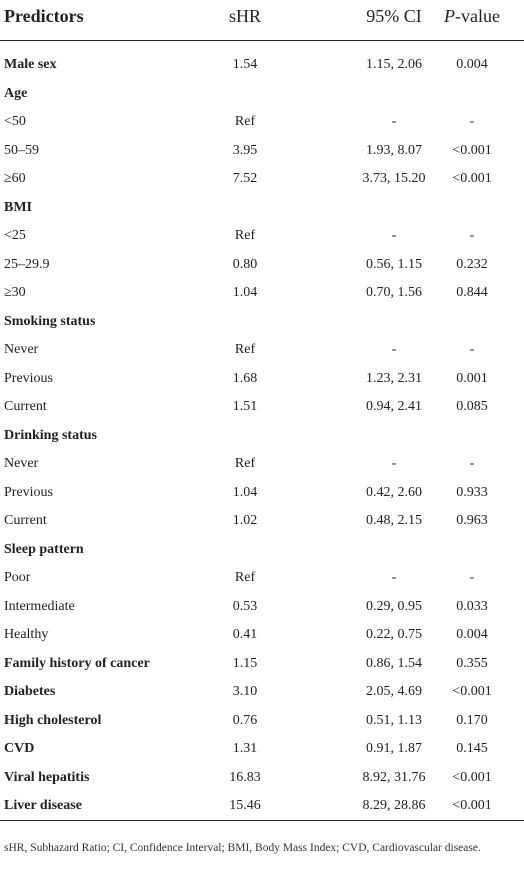 This screenshot has height=880, width=524. What do you see at coordinates (394, 406) in the screenshot?
I see `ci-cell: 0.94, 2.41` at bounding box center [394, 406].